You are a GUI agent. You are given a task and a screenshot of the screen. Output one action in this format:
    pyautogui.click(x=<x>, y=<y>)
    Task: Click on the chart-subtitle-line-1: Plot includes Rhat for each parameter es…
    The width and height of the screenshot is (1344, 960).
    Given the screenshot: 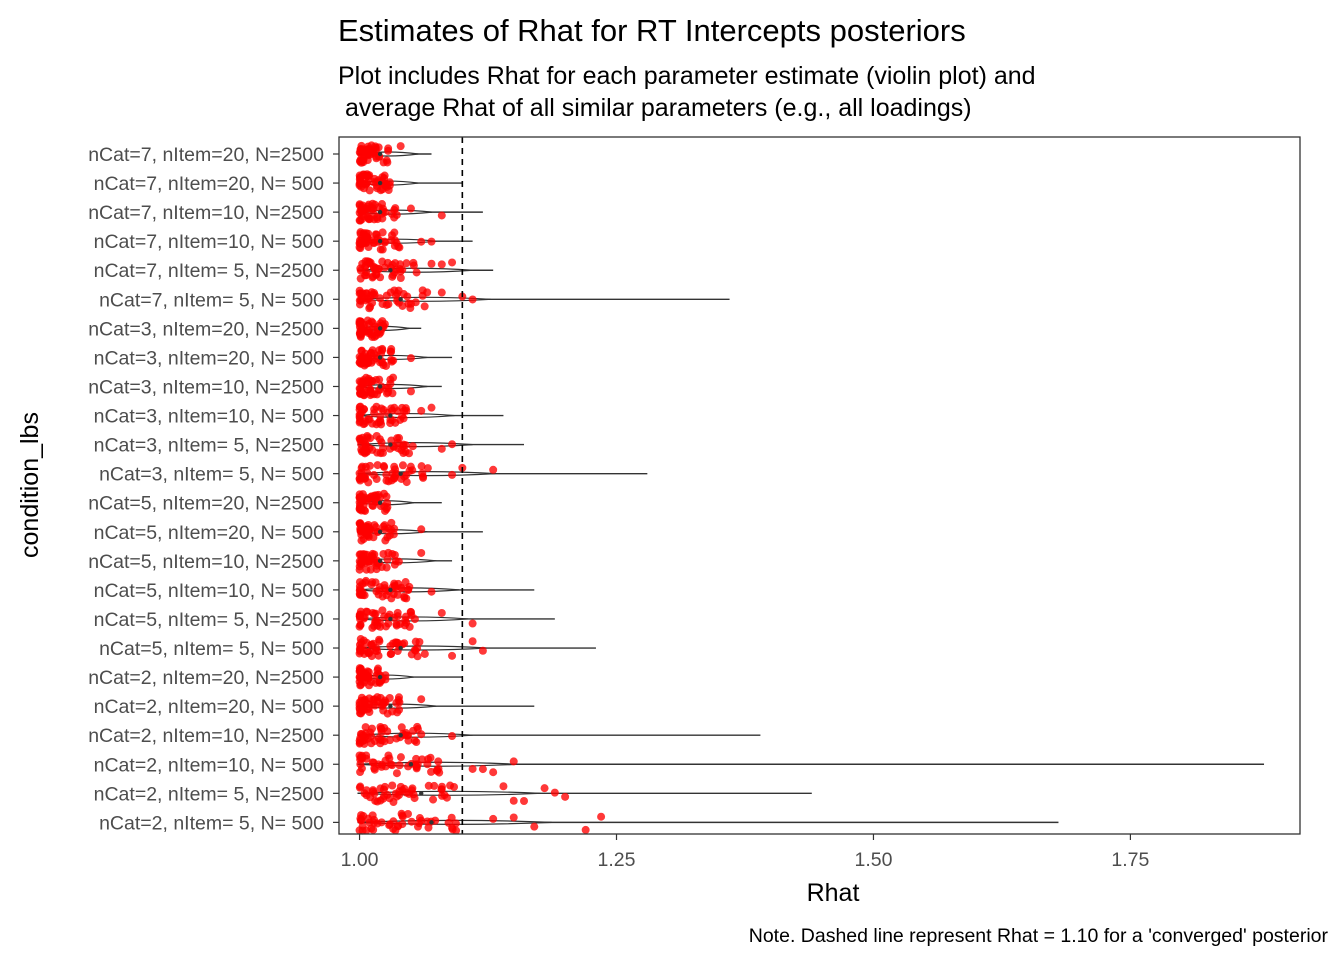 What is the action you would take?
    pyautogui.click(x=687, y=76)
    